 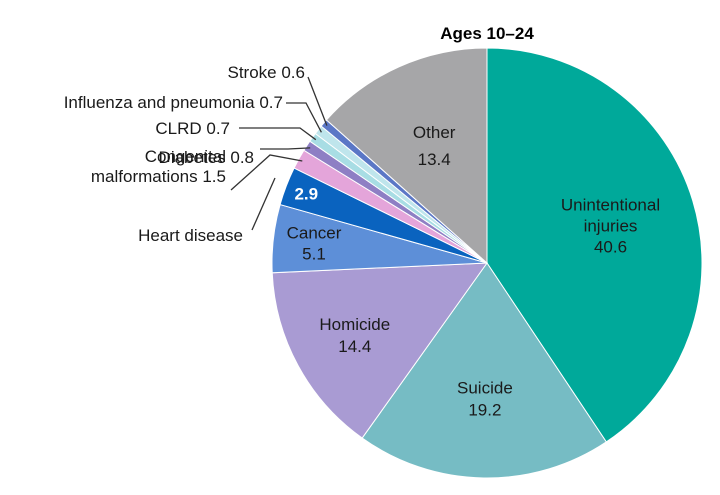 I want to click on leader-diabetes, so click(x=285, y=148).